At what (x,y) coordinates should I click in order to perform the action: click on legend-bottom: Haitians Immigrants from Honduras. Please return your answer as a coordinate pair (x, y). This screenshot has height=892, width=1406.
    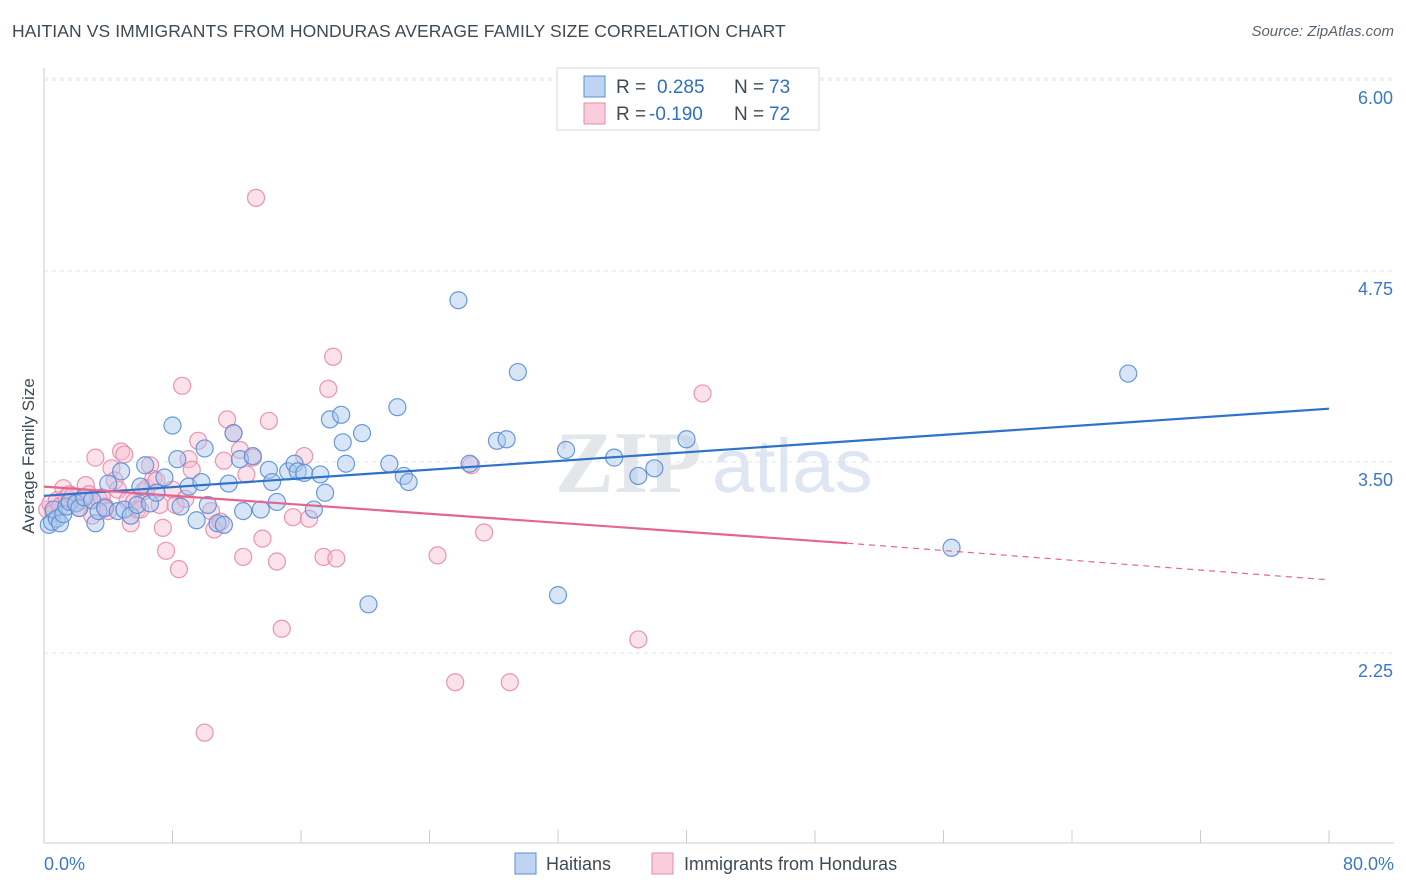
    Looking at the image, I should click on (705, 863).